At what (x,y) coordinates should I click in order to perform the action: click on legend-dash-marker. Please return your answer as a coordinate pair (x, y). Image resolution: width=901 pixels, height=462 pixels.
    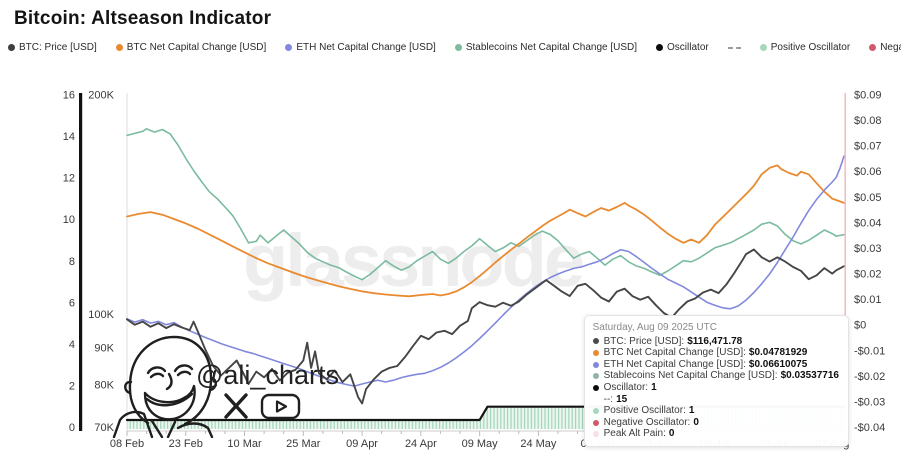
    Looking at the image, I should click on (734, 47).